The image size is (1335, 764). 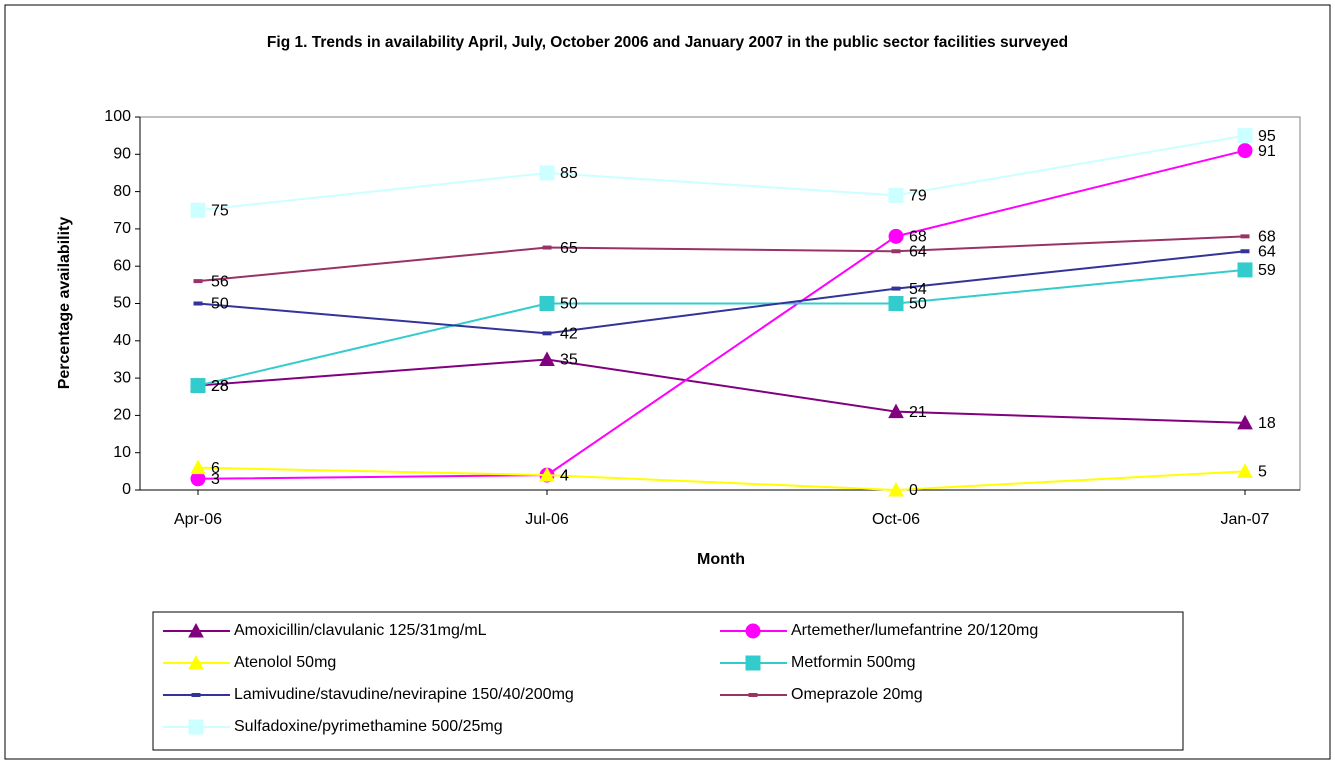 What do you see at coordinates (918, 412) in the screenshot?
I see `data-label: 21` at bounding box center [918, 412].